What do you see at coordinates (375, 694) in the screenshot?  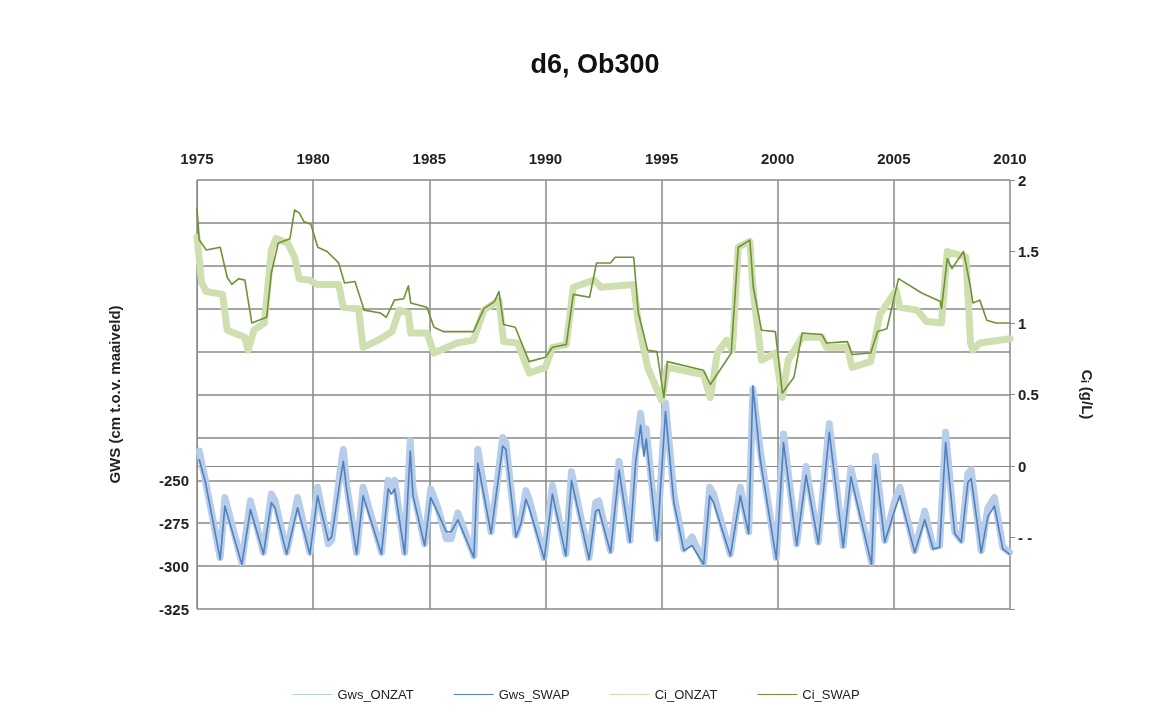 I see `legend-label: Gws_ONZAT` at bounding box center [375, 694].